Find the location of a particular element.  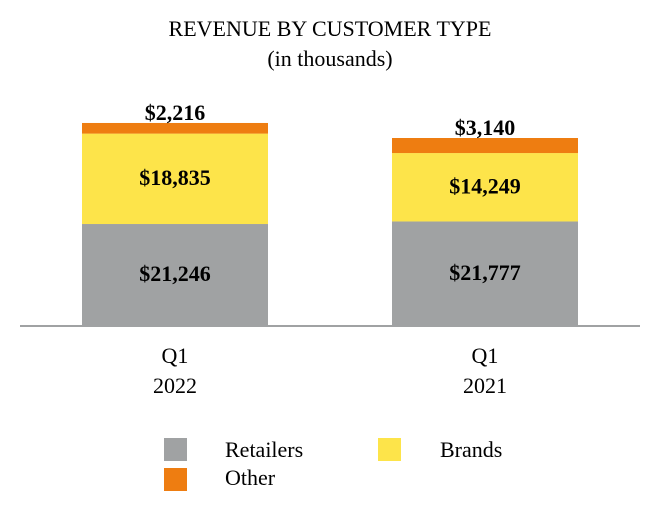

value-label: $3,140 is located at coordinates (485, 127).